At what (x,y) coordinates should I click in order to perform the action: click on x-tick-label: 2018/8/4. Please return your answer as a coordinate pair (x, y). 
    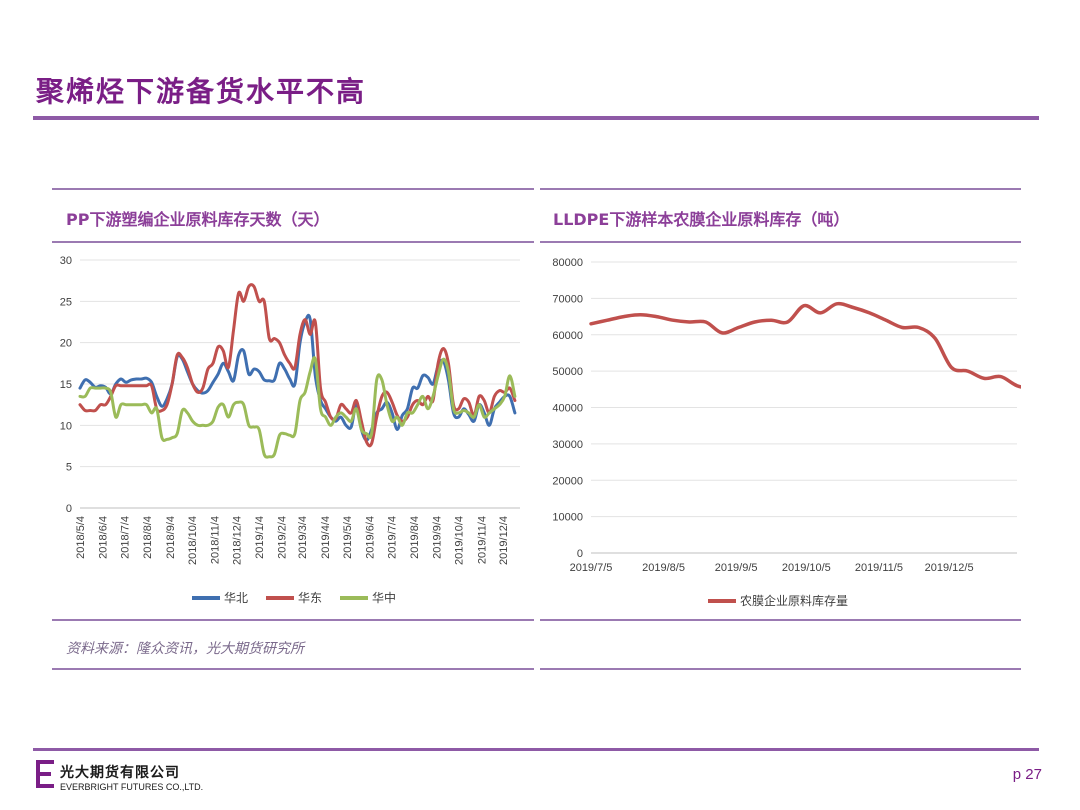
    Looking at the image, I should click on (148, 537).